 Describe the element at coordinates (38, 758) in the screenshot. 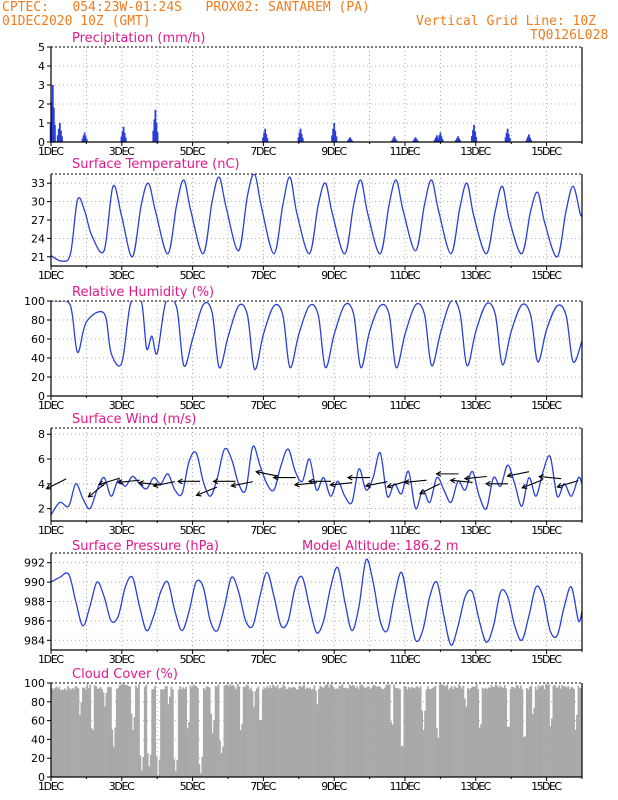

I see `panel6-ytick-label: 20` at that location.